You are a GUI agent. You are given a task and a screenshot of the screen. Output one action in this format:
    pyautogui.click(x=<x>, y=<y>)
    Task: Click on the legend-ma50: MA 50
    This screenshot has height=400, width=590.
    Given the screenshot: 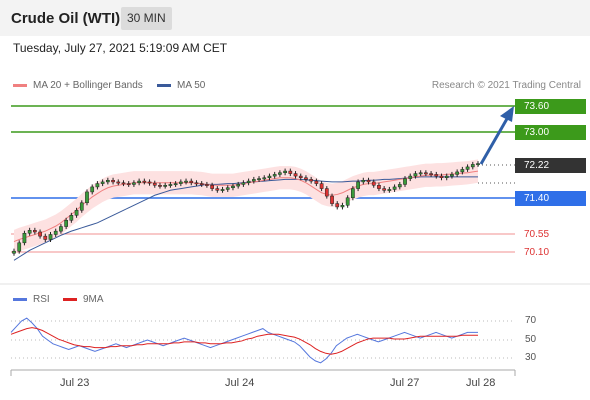 What is the action you would take?
    pyautogui.click(x=181, y=85)
    